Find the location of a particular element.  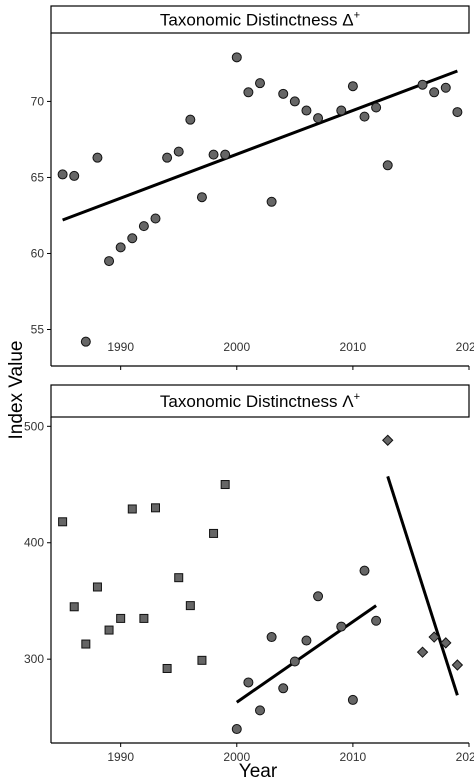

panel-title: Taxonomic Distinctness Λ+ is located at coordinates (260, 401).